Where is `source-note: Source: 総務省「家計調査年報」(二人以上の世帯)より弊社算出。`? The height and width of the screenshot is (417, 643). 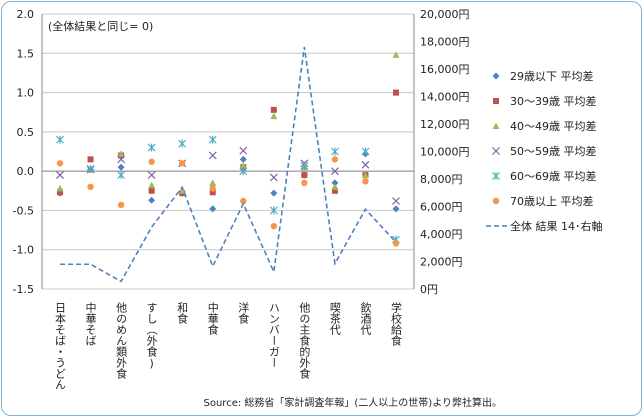
source-note: Source: 総務省「家計調査年報」(二人以上の世帯)より弊社算出。 is located at coordinates (353, 402).